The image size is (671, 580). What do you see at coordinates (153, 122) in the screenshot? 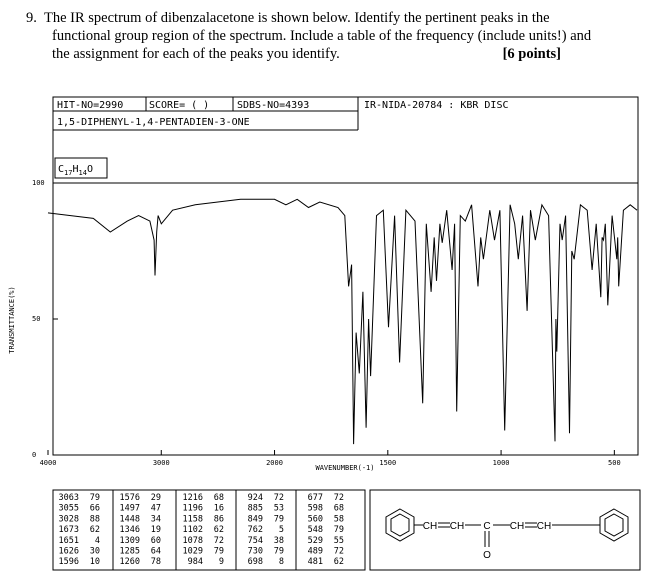
I see `compound-name: 1,5-DIPHENYL-1,4-PENTADIEN-3-ONE` at bounding box center [153, 122].